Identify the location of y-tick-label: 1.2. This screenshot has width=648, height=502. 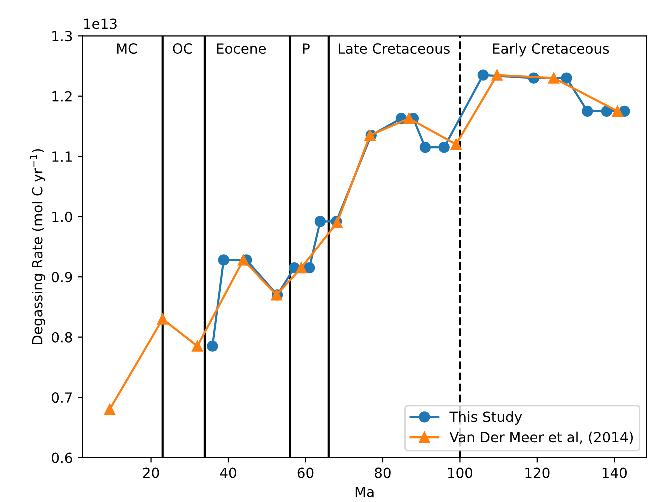
(62, 96).